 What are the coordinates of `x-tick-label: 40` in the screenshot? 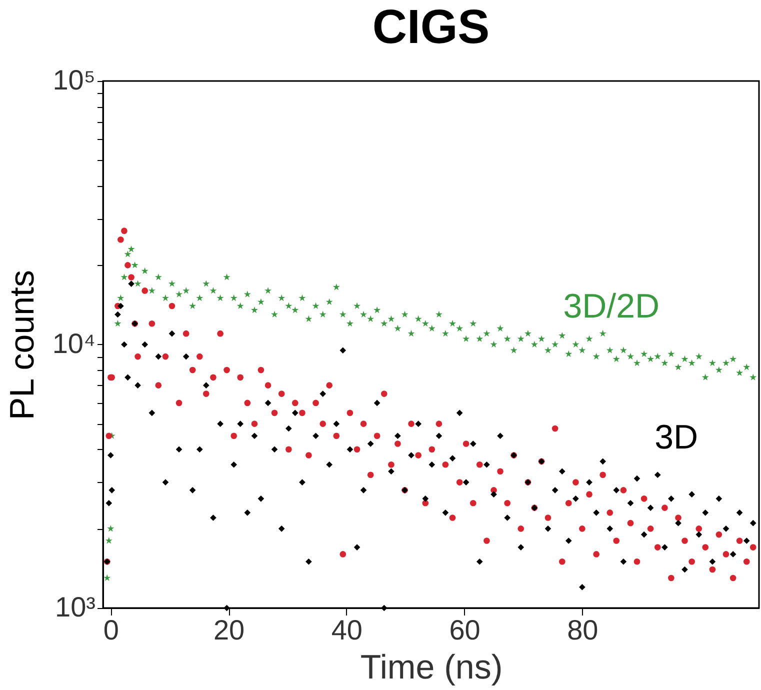 It's located at (346, 630).